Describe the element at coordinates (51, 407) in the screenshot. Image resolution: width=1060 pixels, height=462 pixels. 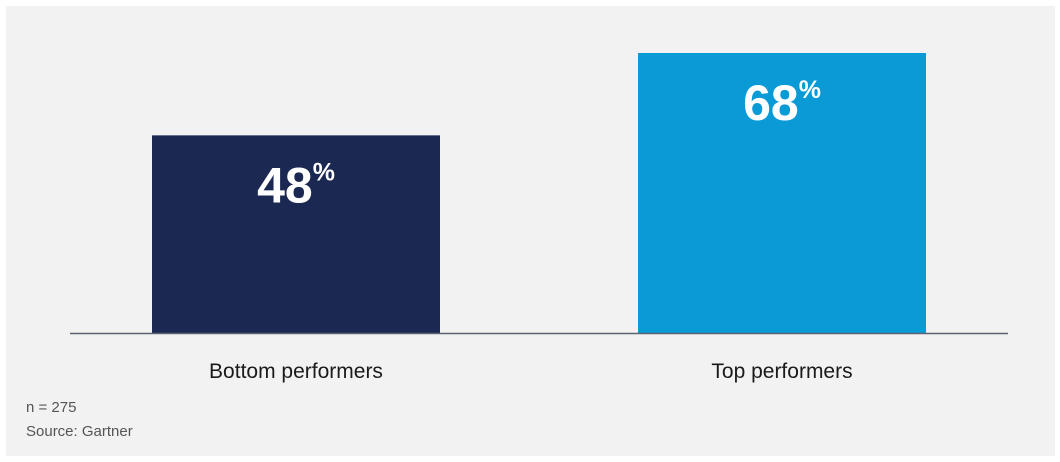
I see `sample-size-note: n = 275` at that location.